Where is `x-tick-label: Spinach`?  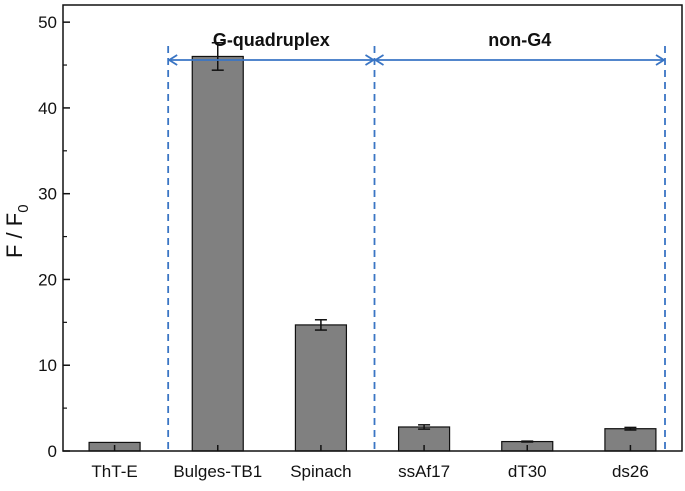
x-tick-label: Spinach is located at coordinates (320, 471).